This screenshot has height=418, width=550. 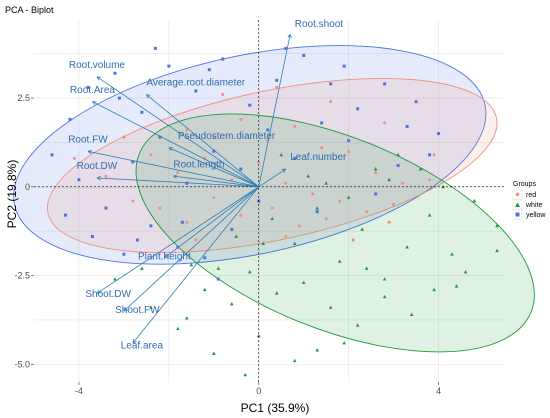 I want to click on loading-label-leaf-area: Leaf.area, so click(x=142, y=345).